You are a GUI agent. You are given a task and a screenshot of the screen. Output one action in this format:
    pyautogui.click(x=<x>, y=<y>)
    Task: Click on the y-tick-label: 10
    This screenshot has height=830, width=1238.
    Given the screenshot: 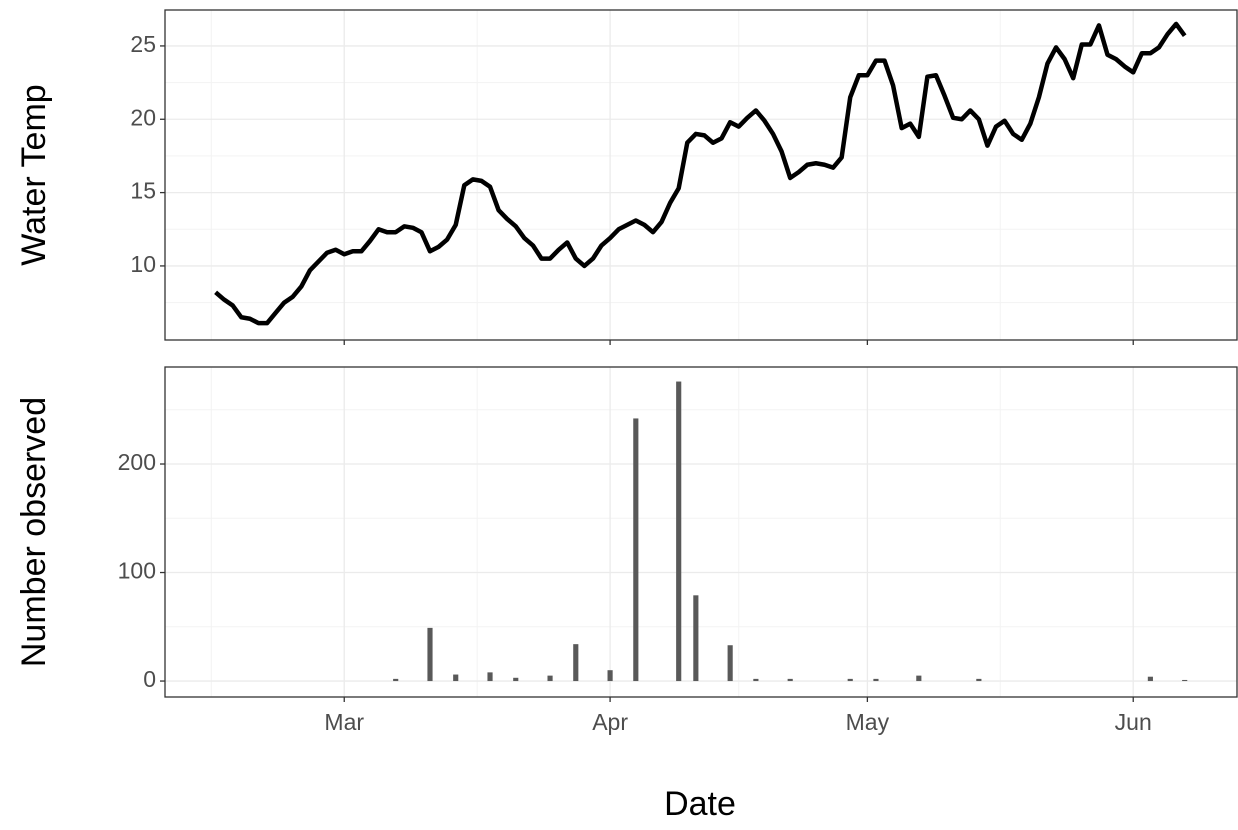 What is the action you would take?
    pyautogui.click(x=143, y=264)
    